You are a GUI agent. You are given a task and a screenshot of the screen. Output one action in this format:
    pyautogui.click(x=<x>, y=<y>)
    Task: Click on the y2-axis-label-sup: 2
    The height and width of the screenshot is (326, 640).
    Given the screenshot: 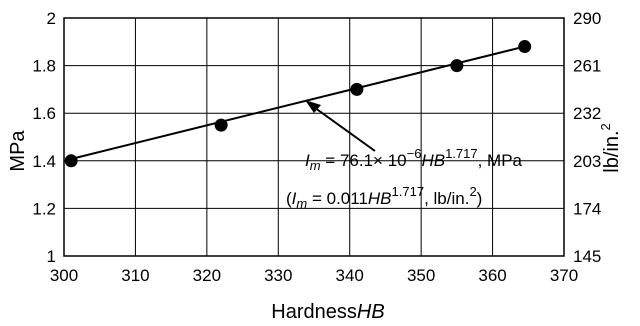 What is the action you would take?
    pyautogui.click(x=605, y=126)
    